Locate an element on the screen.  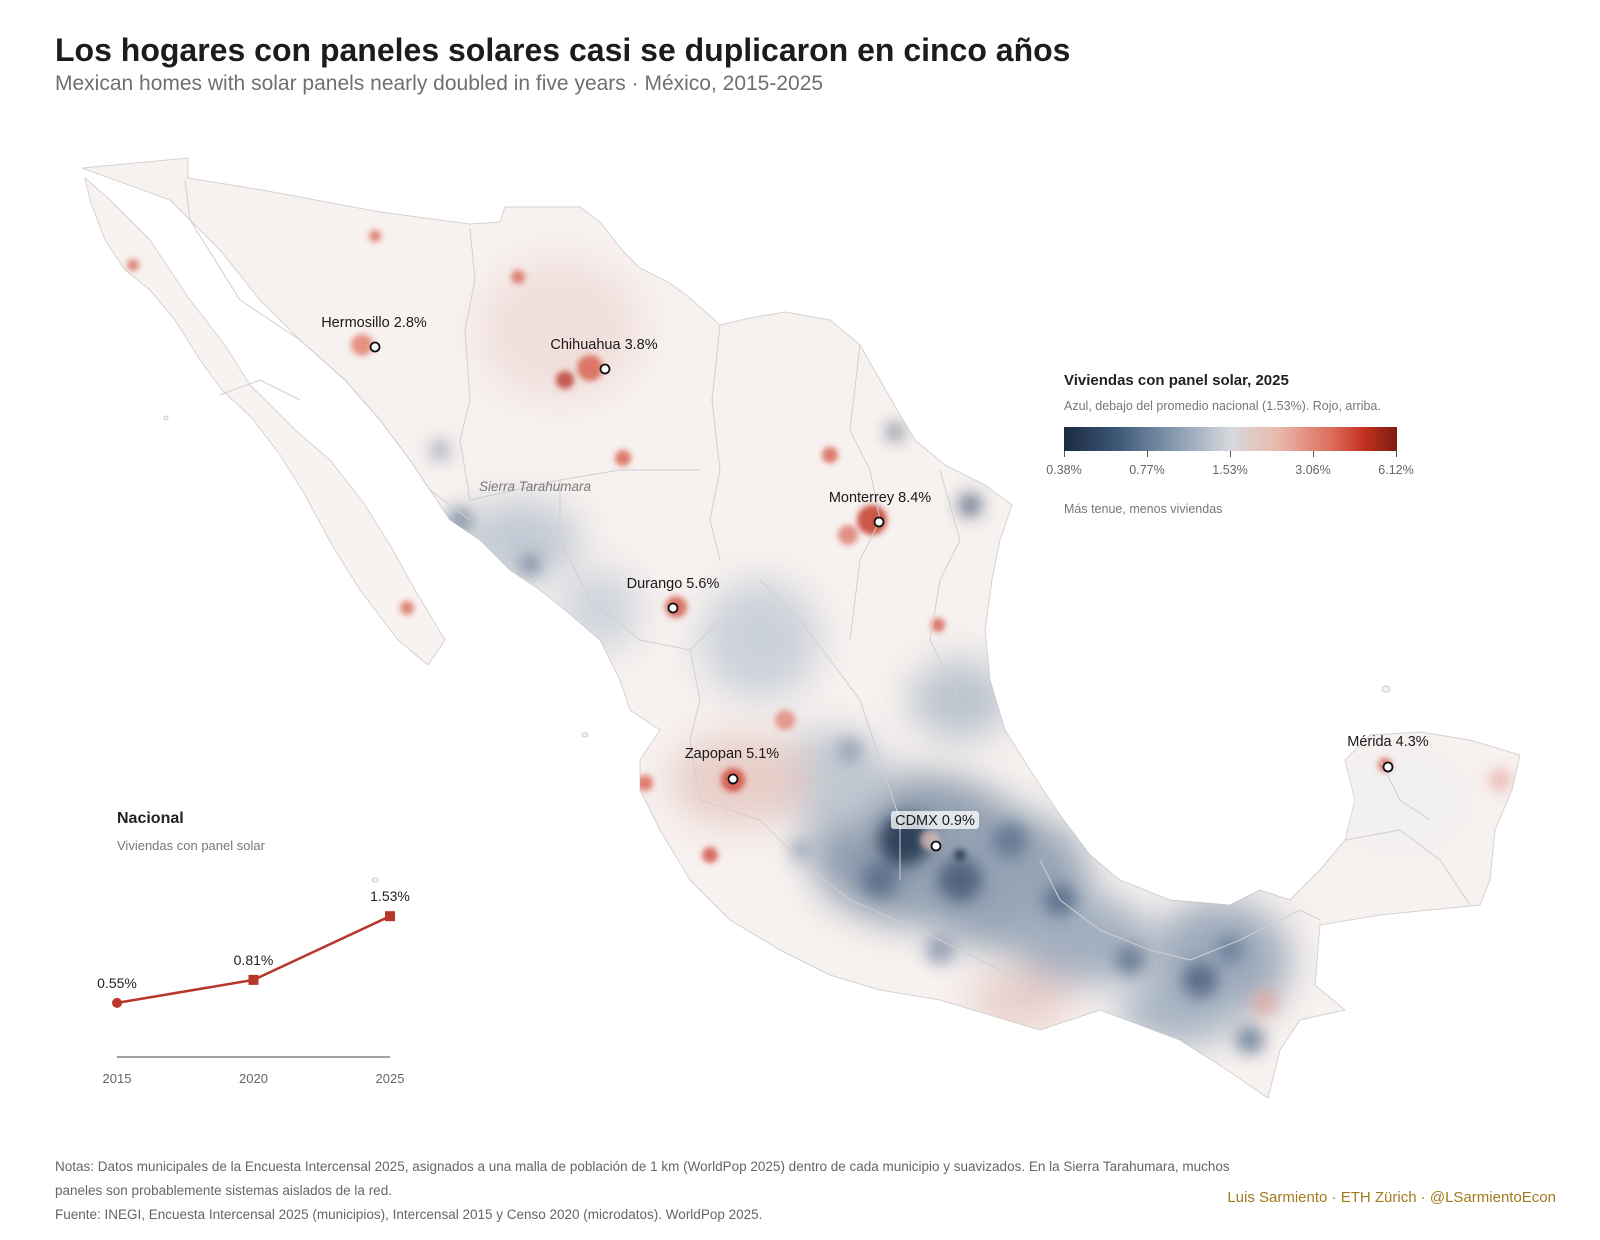
legend-tick-label: 3.06% is located at coordinates (1313, 470).